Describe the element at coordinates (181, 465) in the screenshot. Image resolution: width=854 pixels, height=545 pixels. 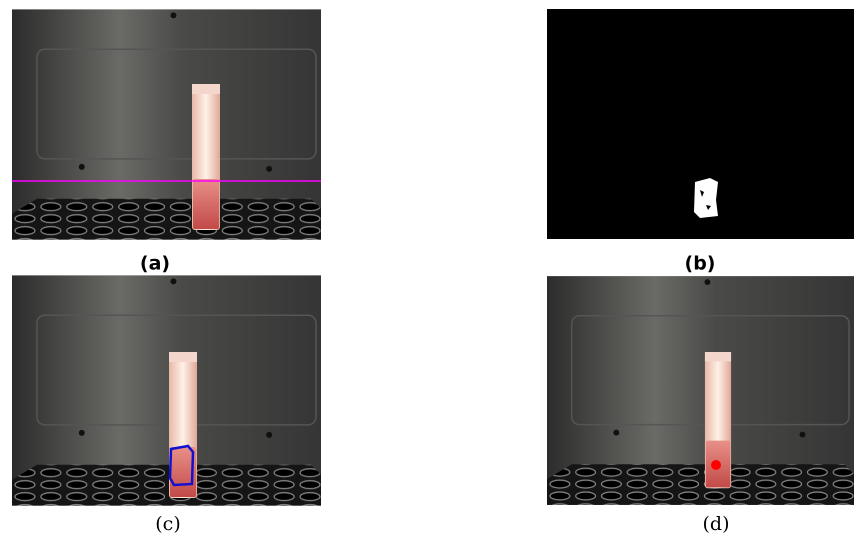
I see `contour` at that location.